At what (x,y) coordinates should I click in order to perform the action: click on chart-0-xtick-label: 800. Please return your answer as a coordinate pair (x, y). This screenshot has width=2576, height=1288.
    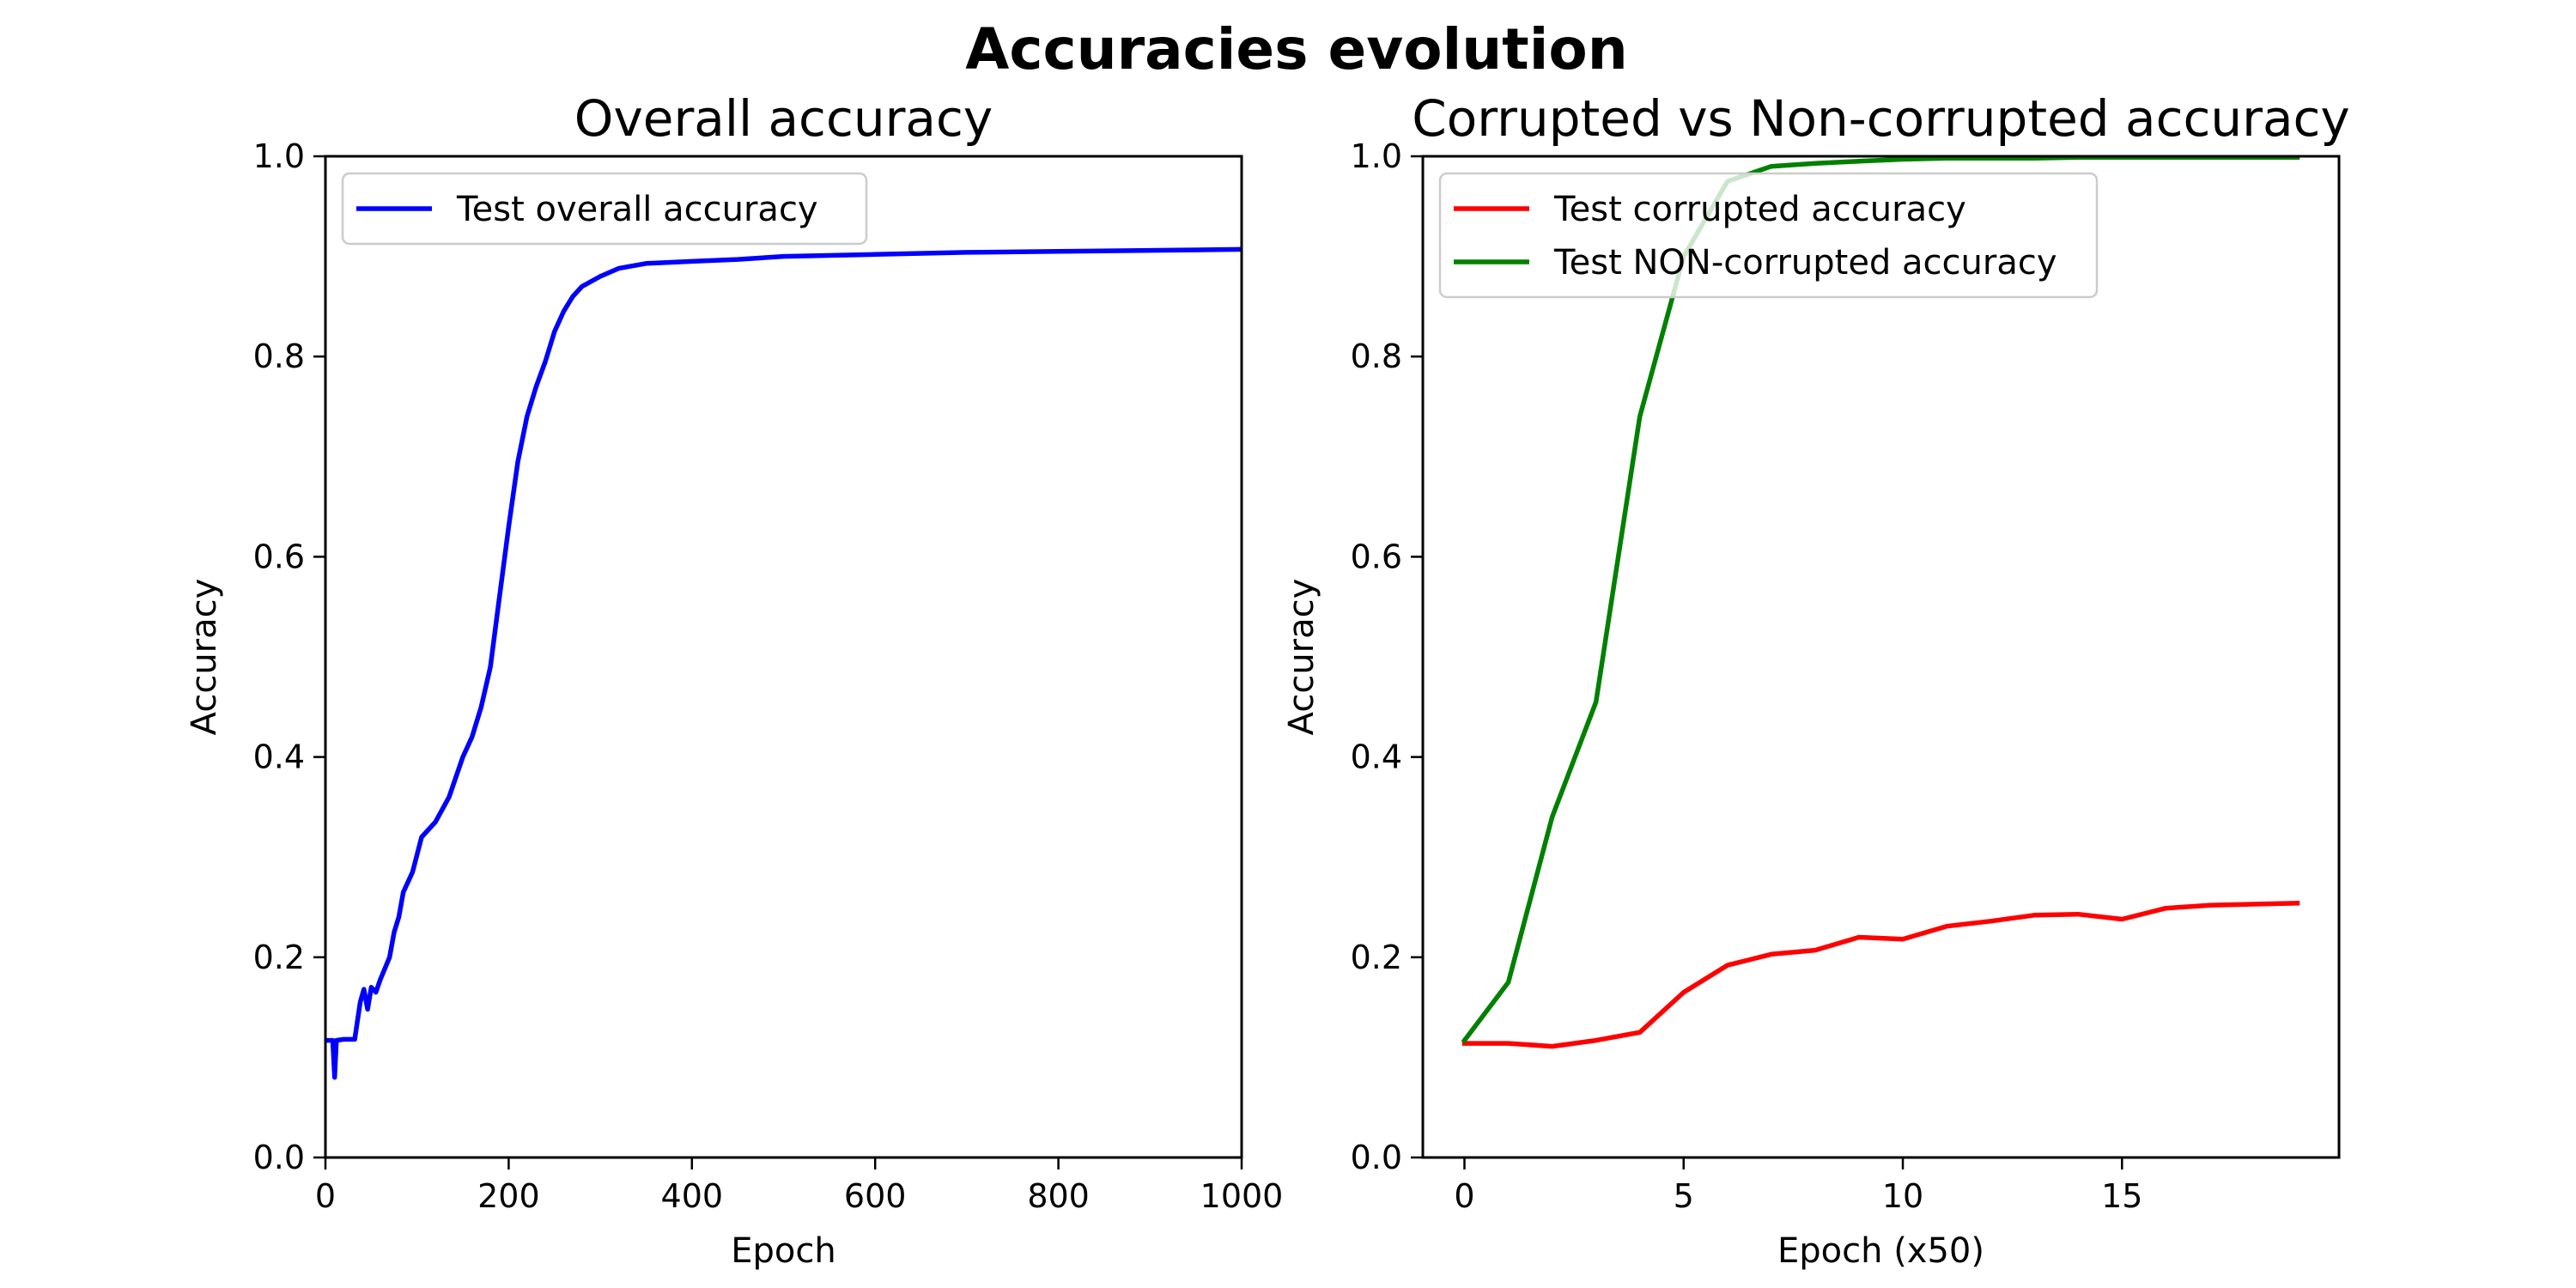
    Looking at the image, I should click on (1058, 1196).